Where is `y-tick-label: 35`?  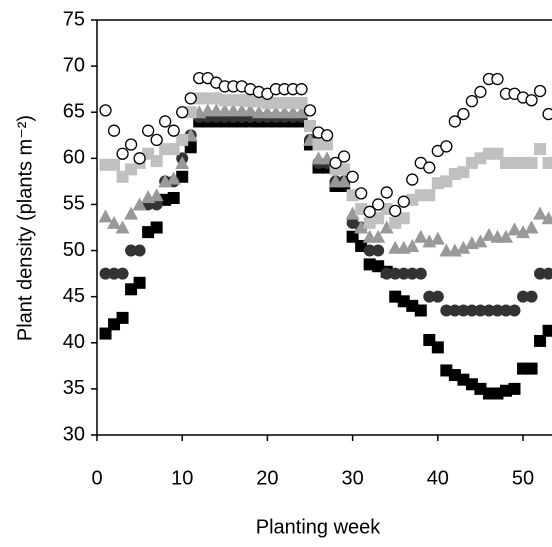 y-tick-label: 35 is located at coordinates (74, 388).